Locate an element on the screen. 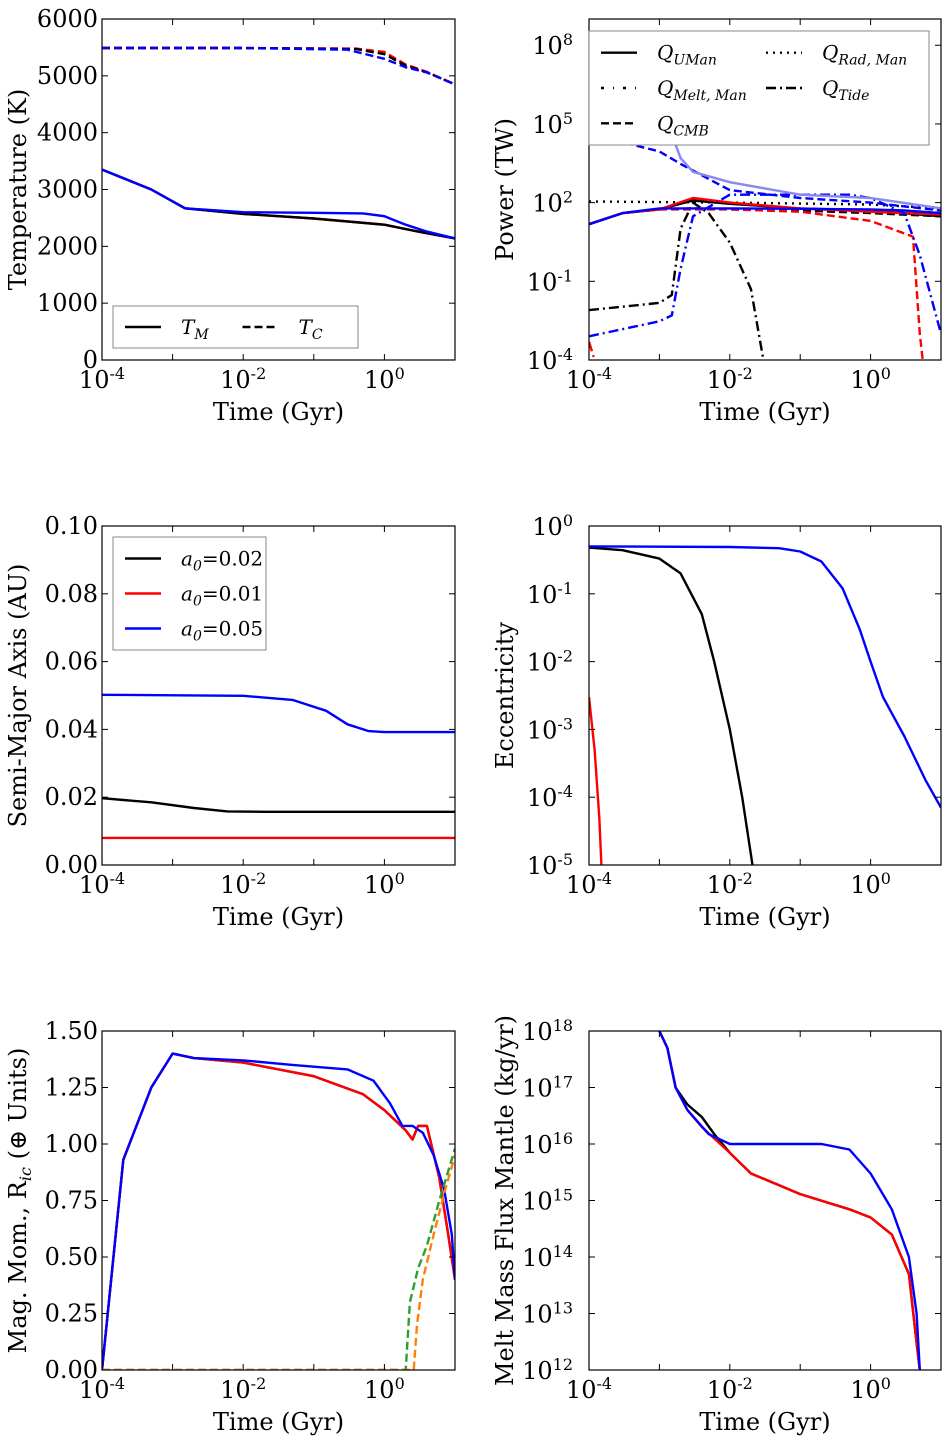 This screenshot has width=951, height=1453. y-tick-label: 10¹³ is located at coordinates (547, 1314).